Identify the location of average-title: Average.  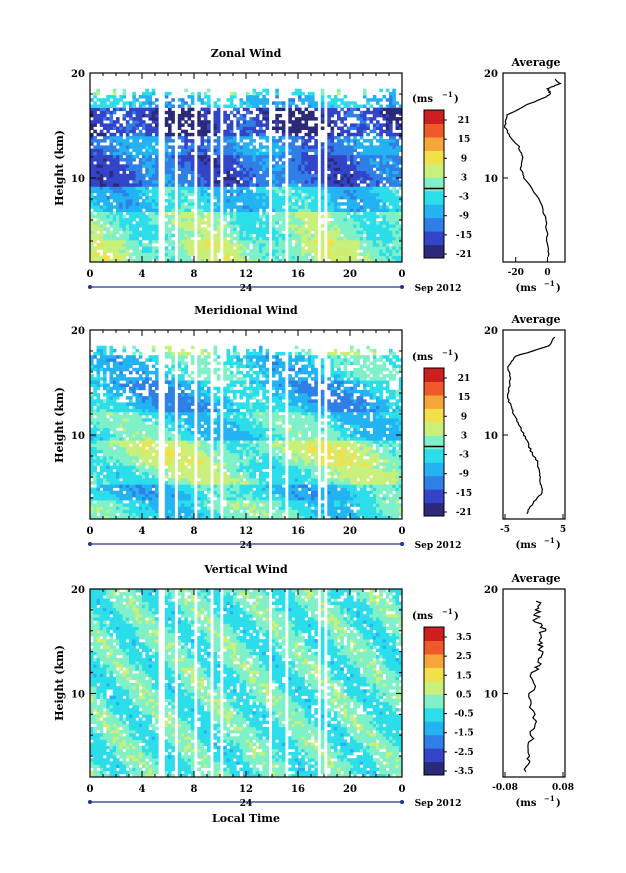
(535, 62).